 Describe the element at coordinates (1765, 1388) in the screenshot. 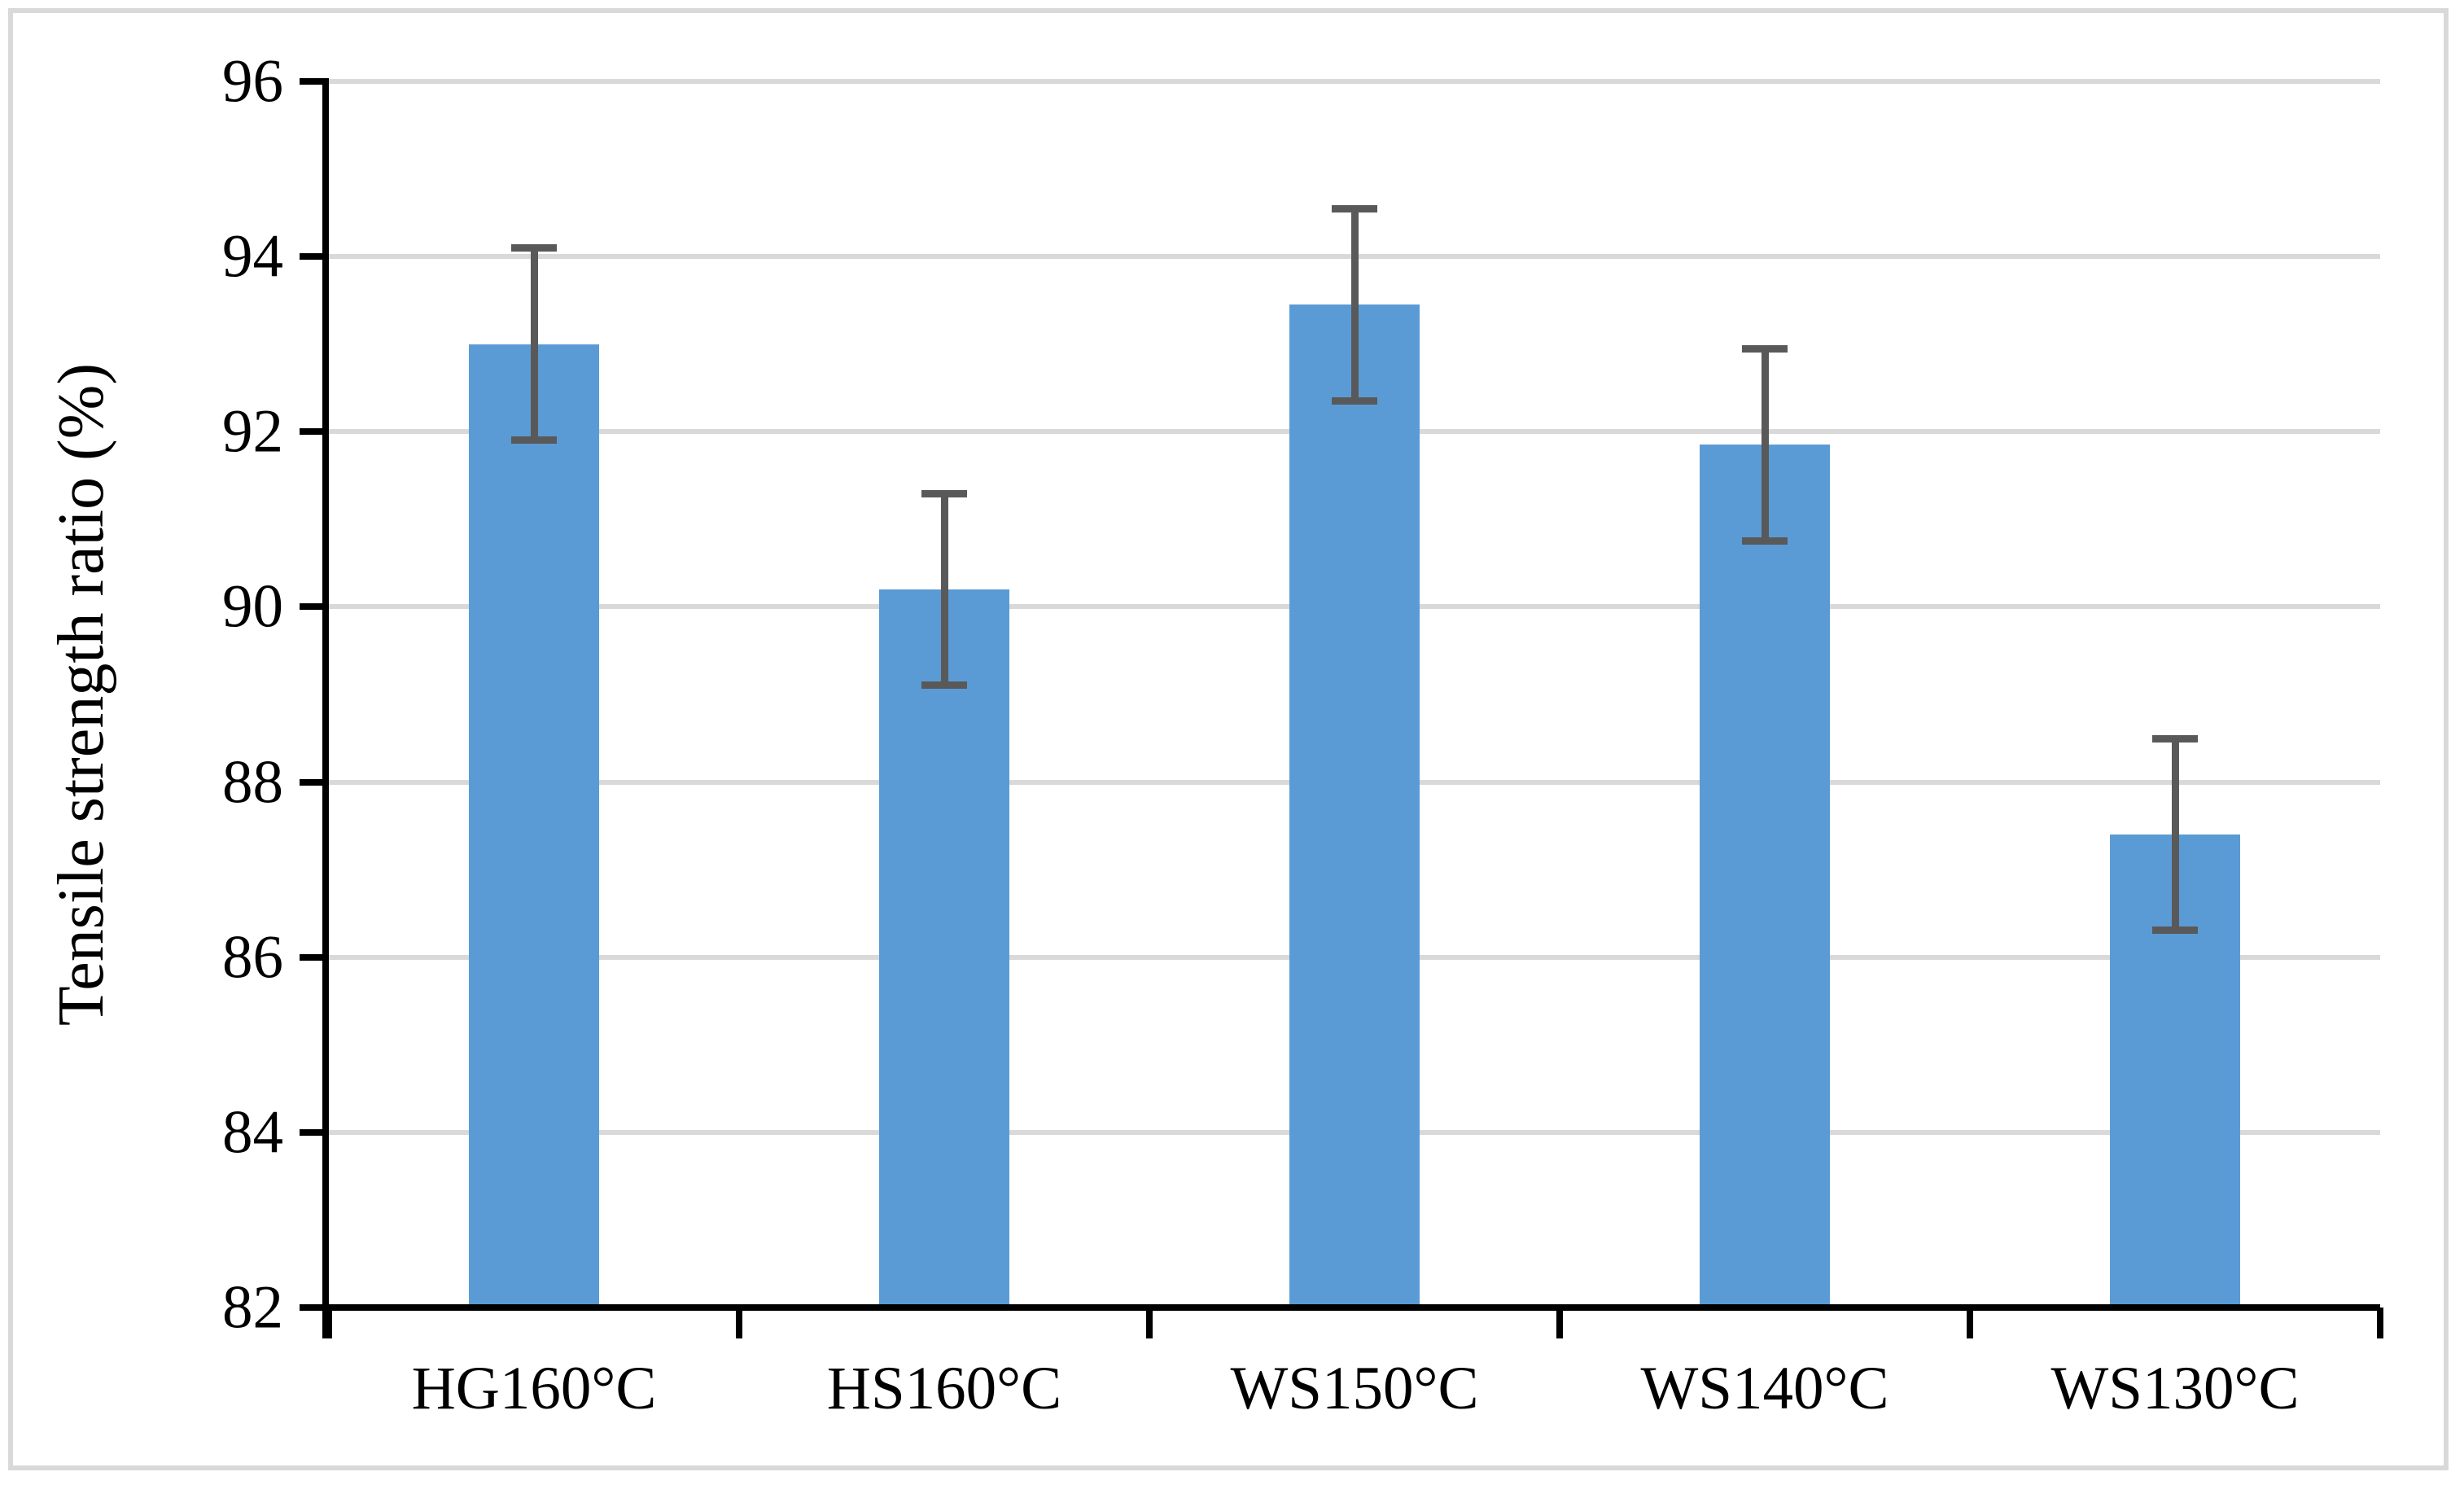

I see `x-category-label: WS140°C` at that location.